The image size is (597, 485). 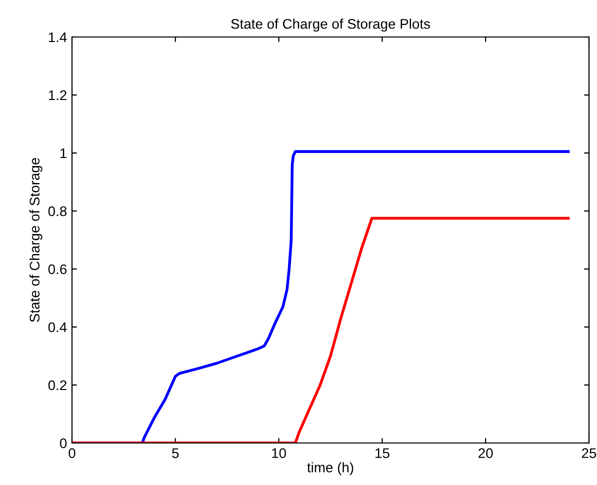 I want to click on x-tick-label: 5, so click(x=175, y=453).